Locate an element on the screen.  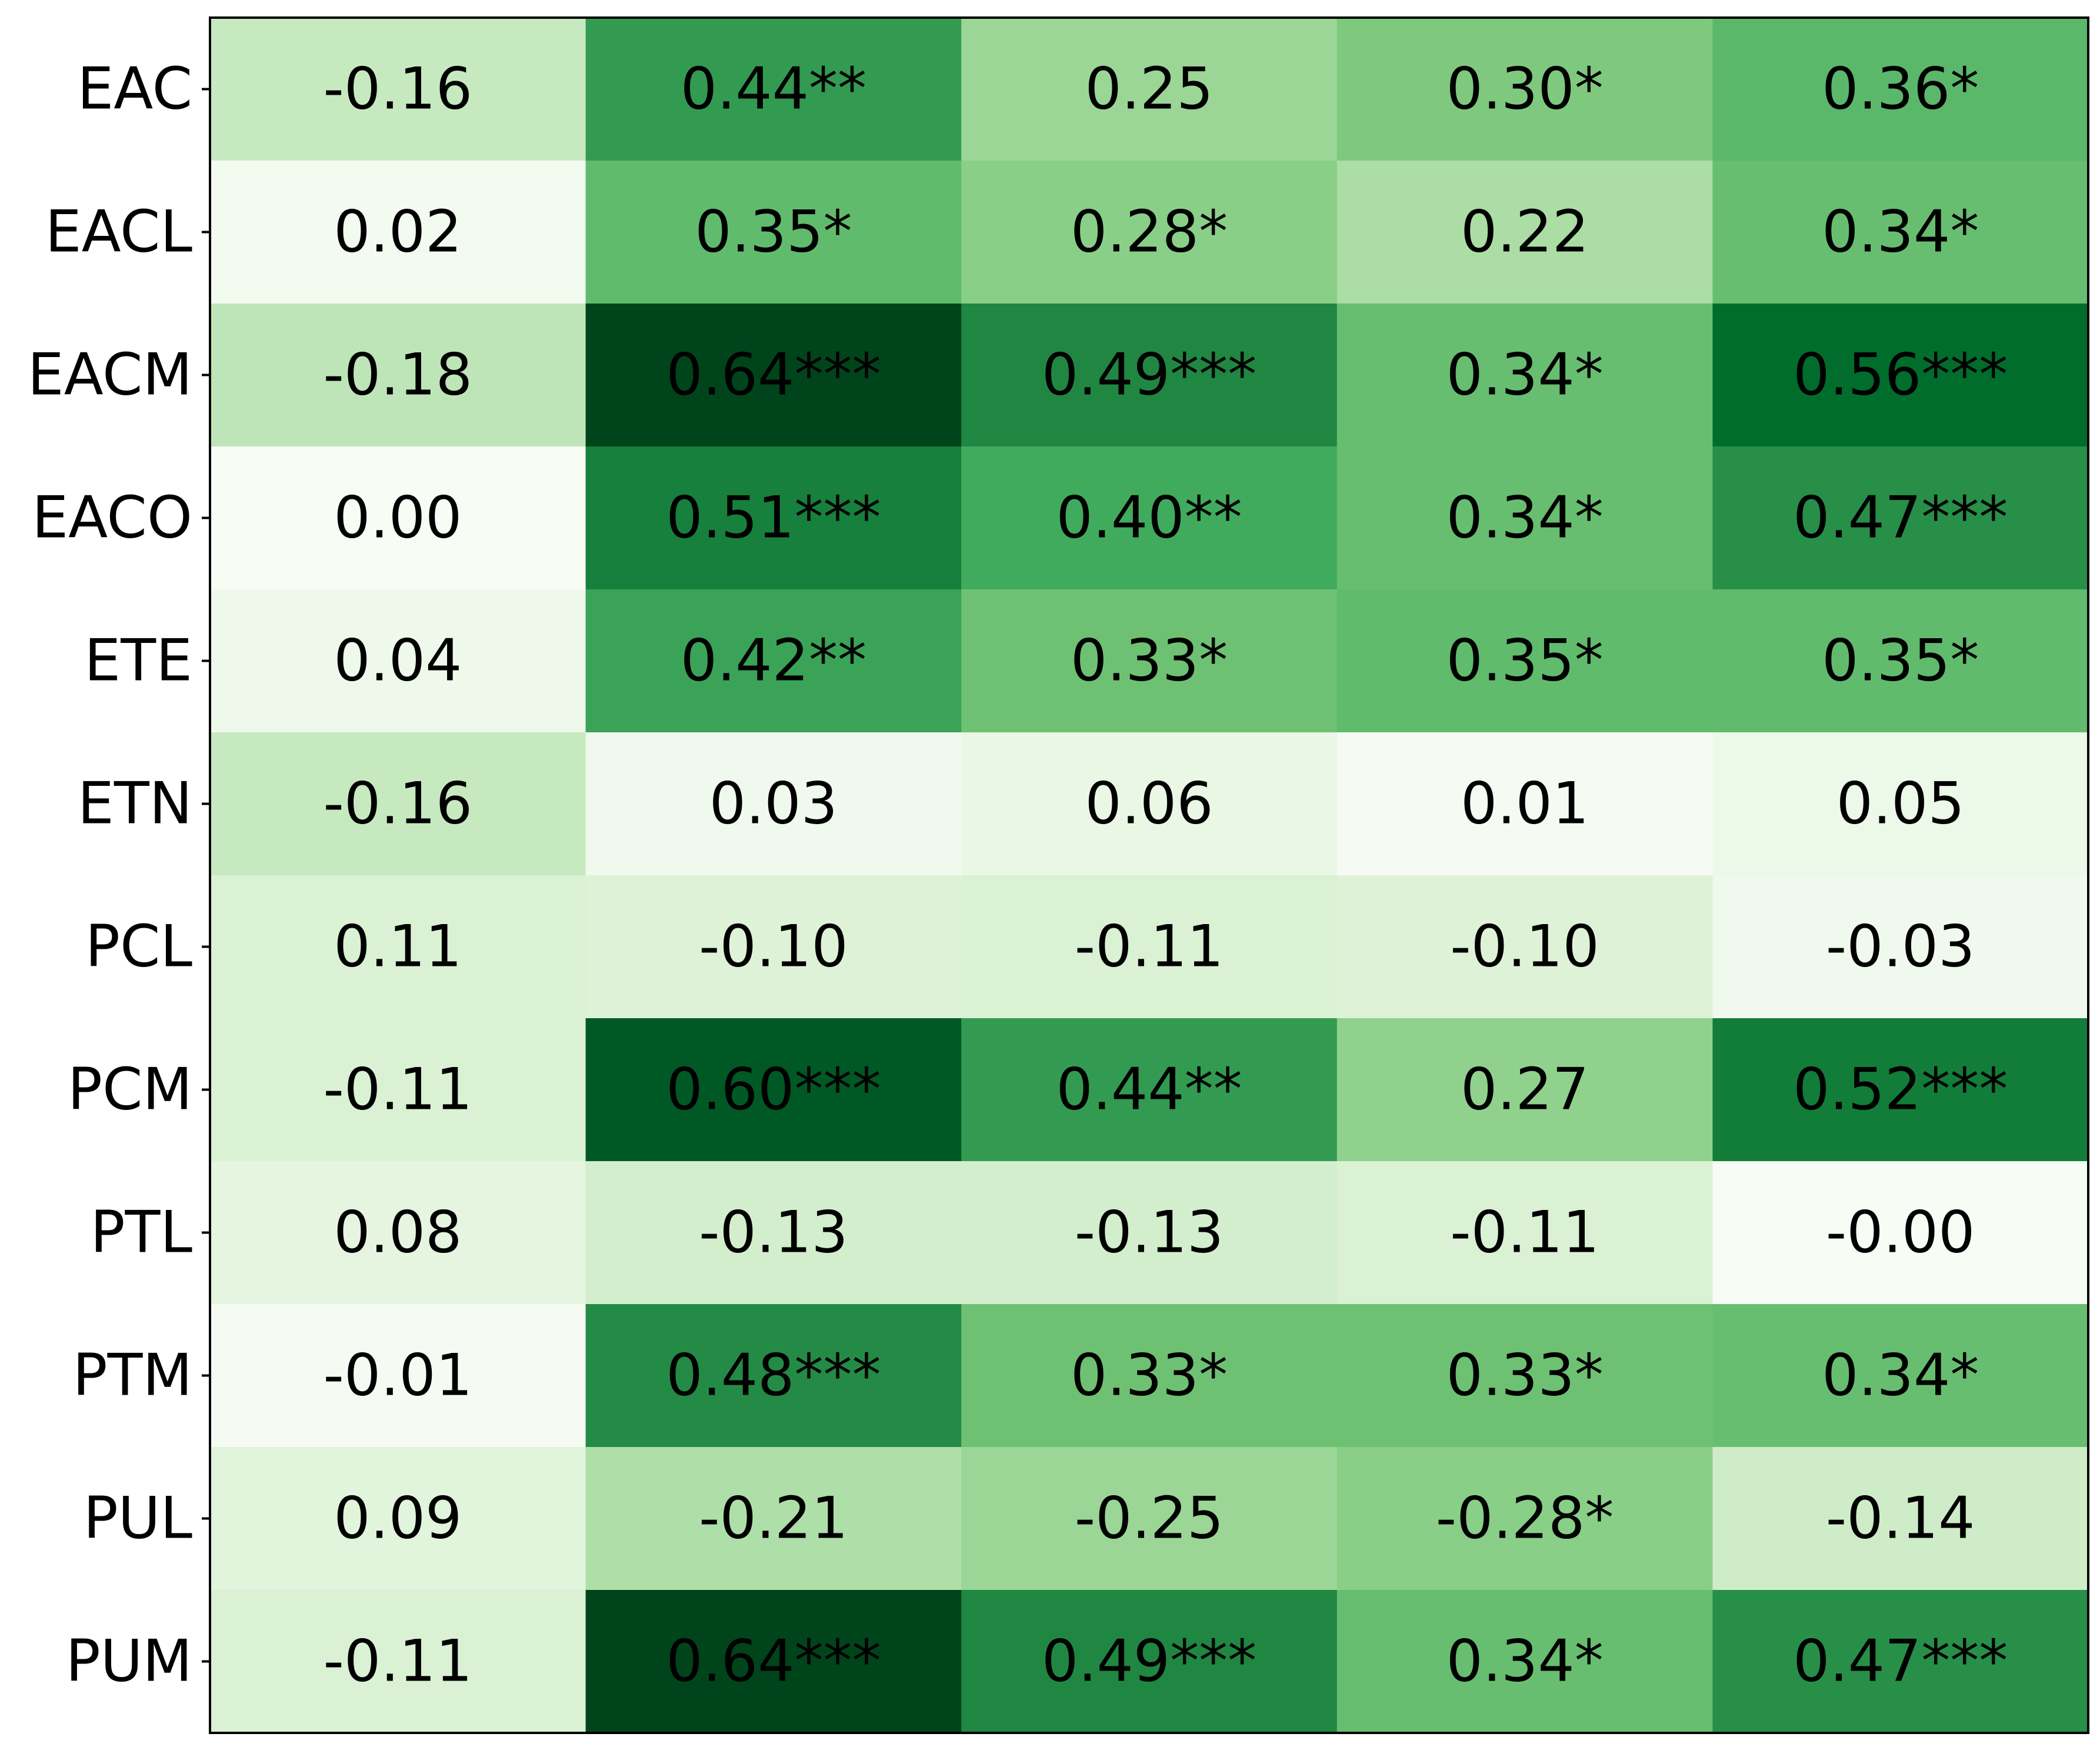
cell-value-label: 0.52*** is located at coordinates (1900, 1089).